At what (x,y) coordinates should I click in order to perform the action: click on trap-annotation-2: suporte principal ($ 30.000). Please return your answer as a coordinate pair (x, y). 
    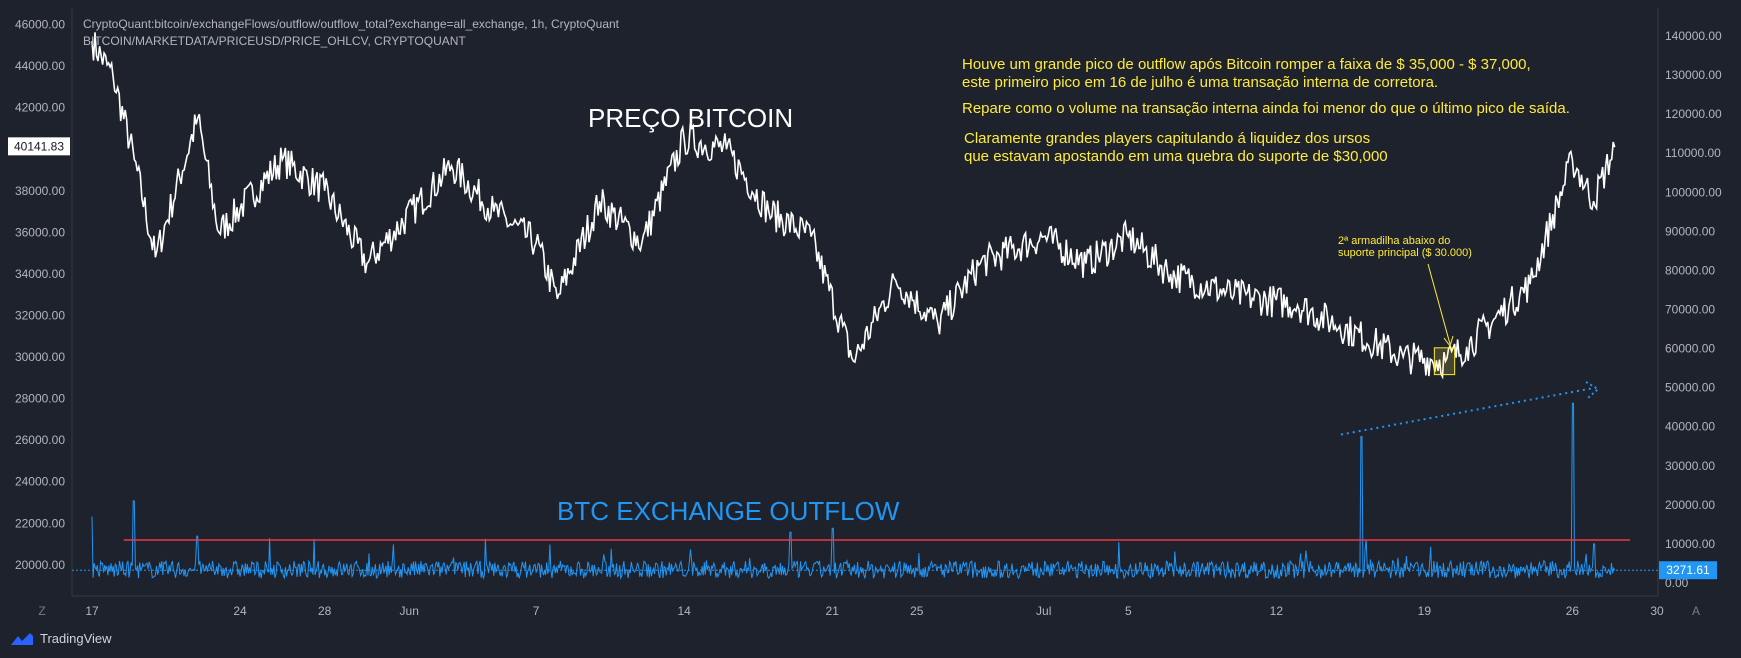
    Looking at the image, I should click on (1405, 253).